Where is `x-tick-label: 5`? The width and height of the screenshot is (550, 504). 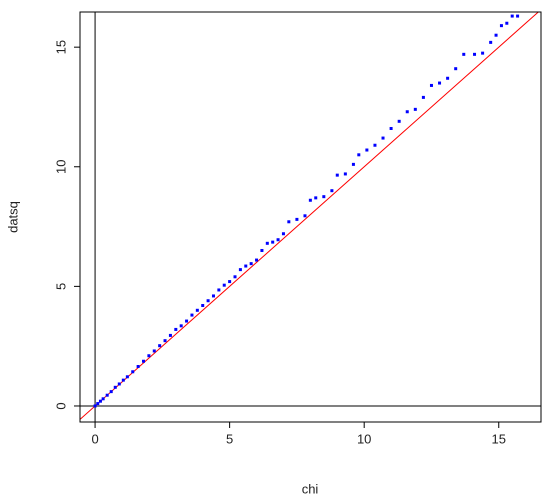 x-tick-label: 5 is located at coordinates (229, 438).